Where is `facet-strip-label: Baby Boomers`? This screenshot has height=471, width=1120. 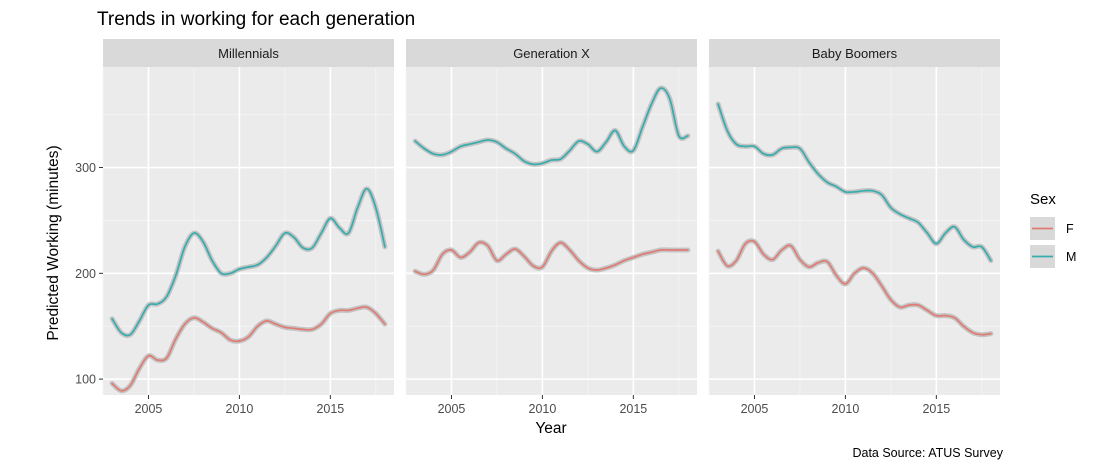
facet-strip-label: Baby Boomers is located at coordinates (855, 53).